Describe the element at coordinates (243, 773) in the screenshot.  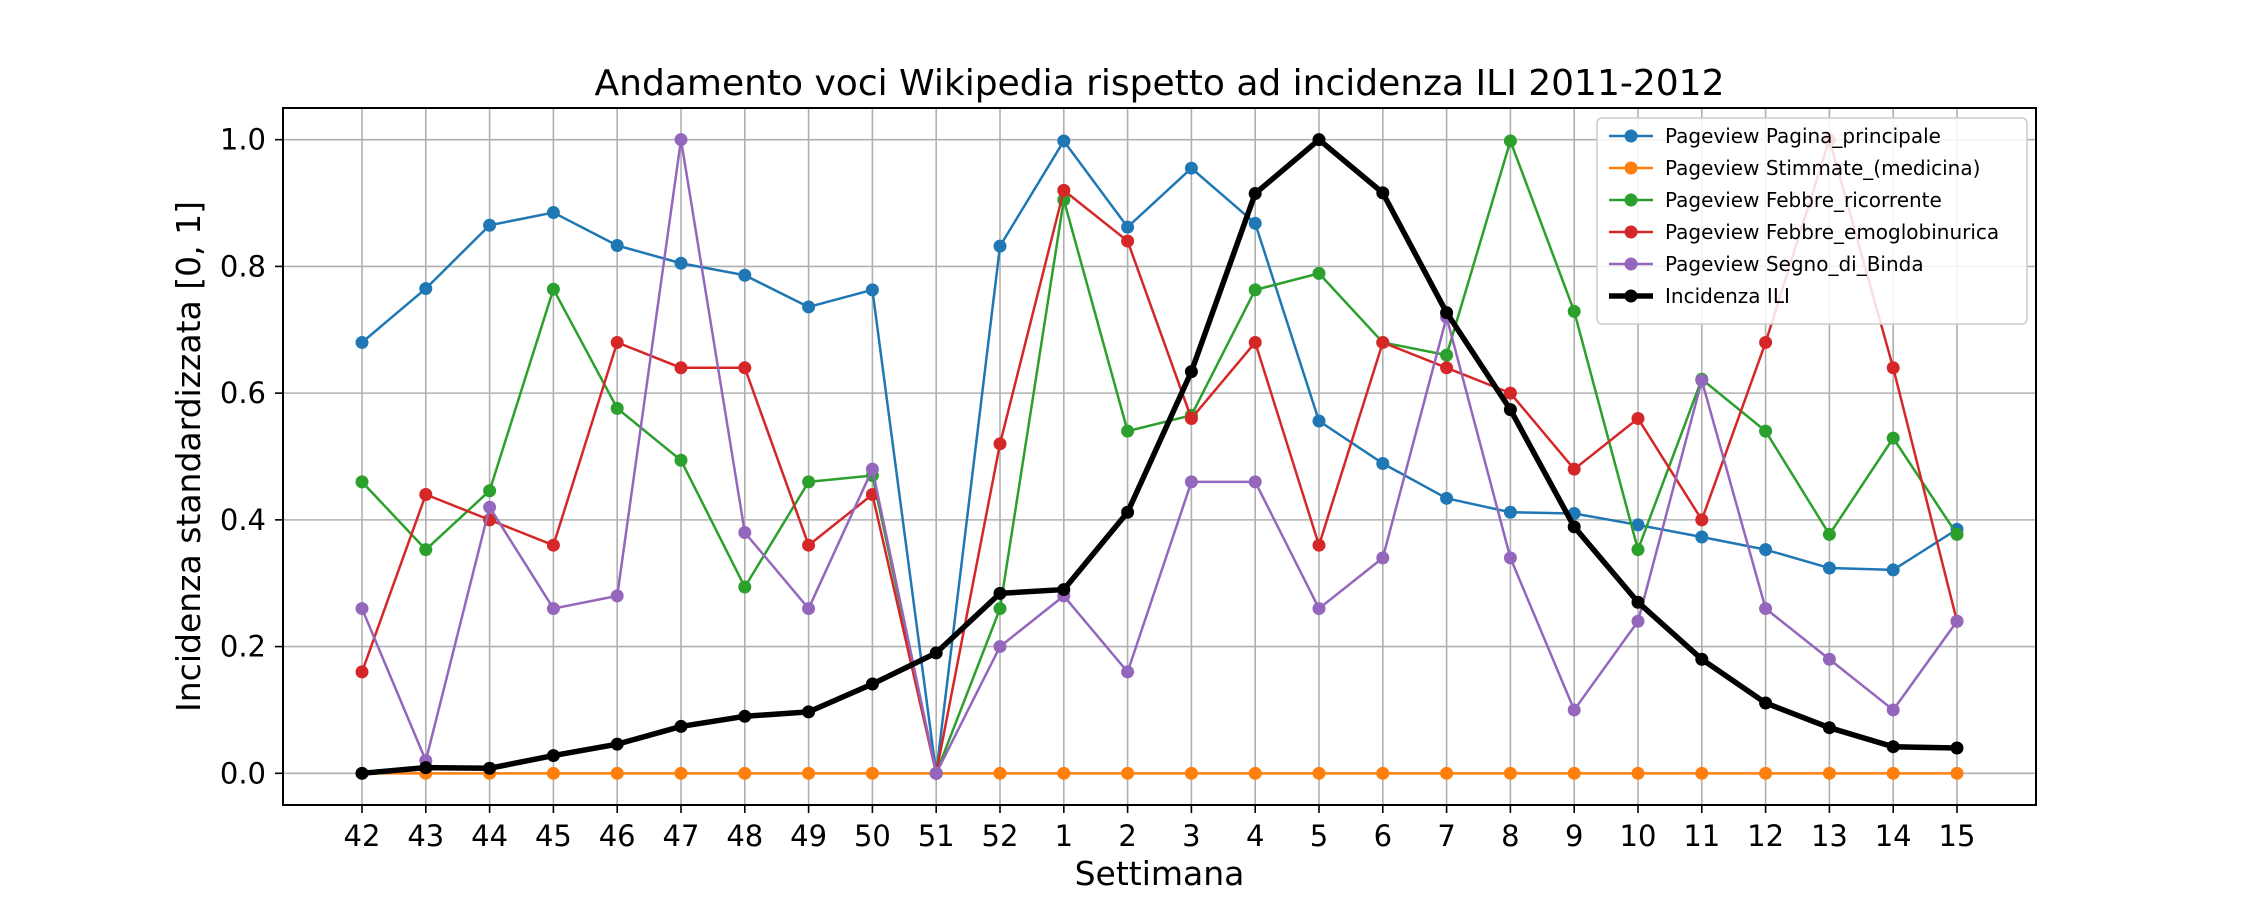
I see `y-tick-label: 0.0` at that location.